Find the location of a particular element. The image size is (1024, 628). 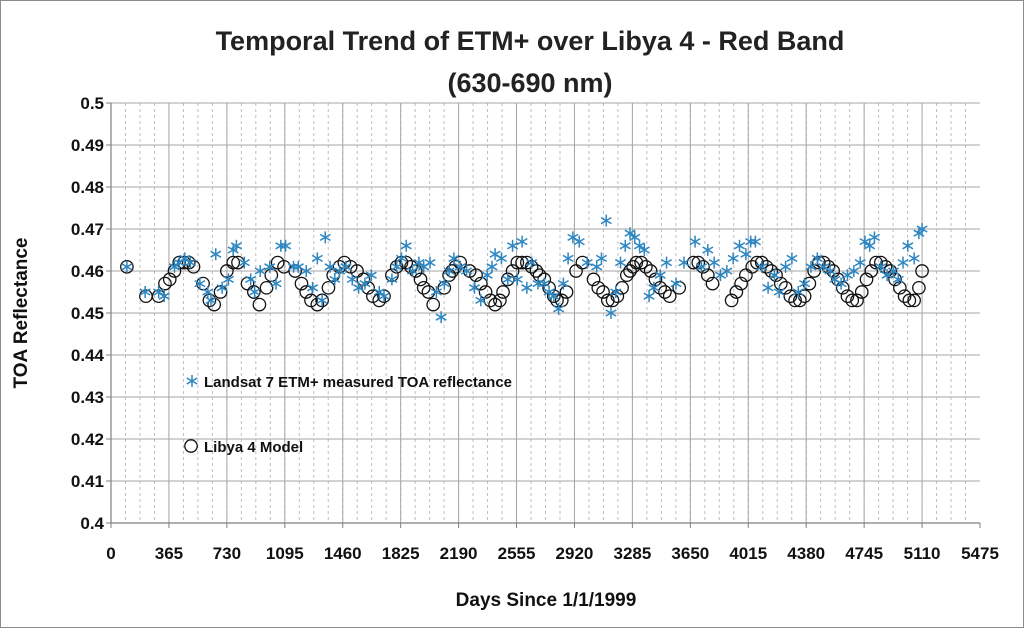

legend-circle-icon is located at coordinates (191, 446).